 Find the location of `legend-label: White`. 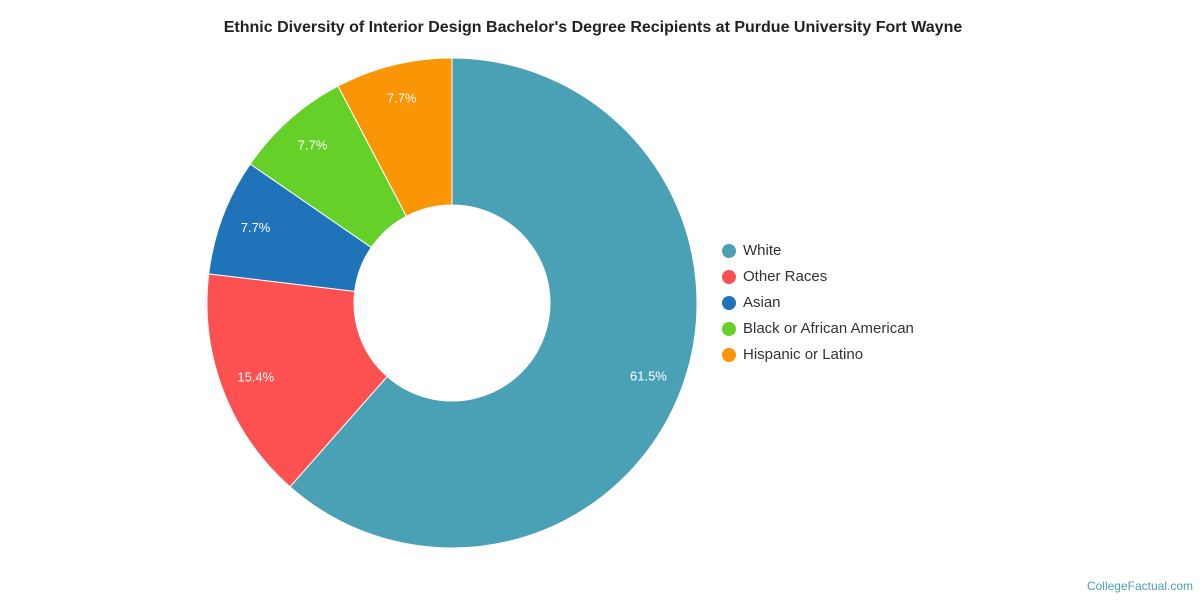

legend-label: White is located at coordinates (762, 250).